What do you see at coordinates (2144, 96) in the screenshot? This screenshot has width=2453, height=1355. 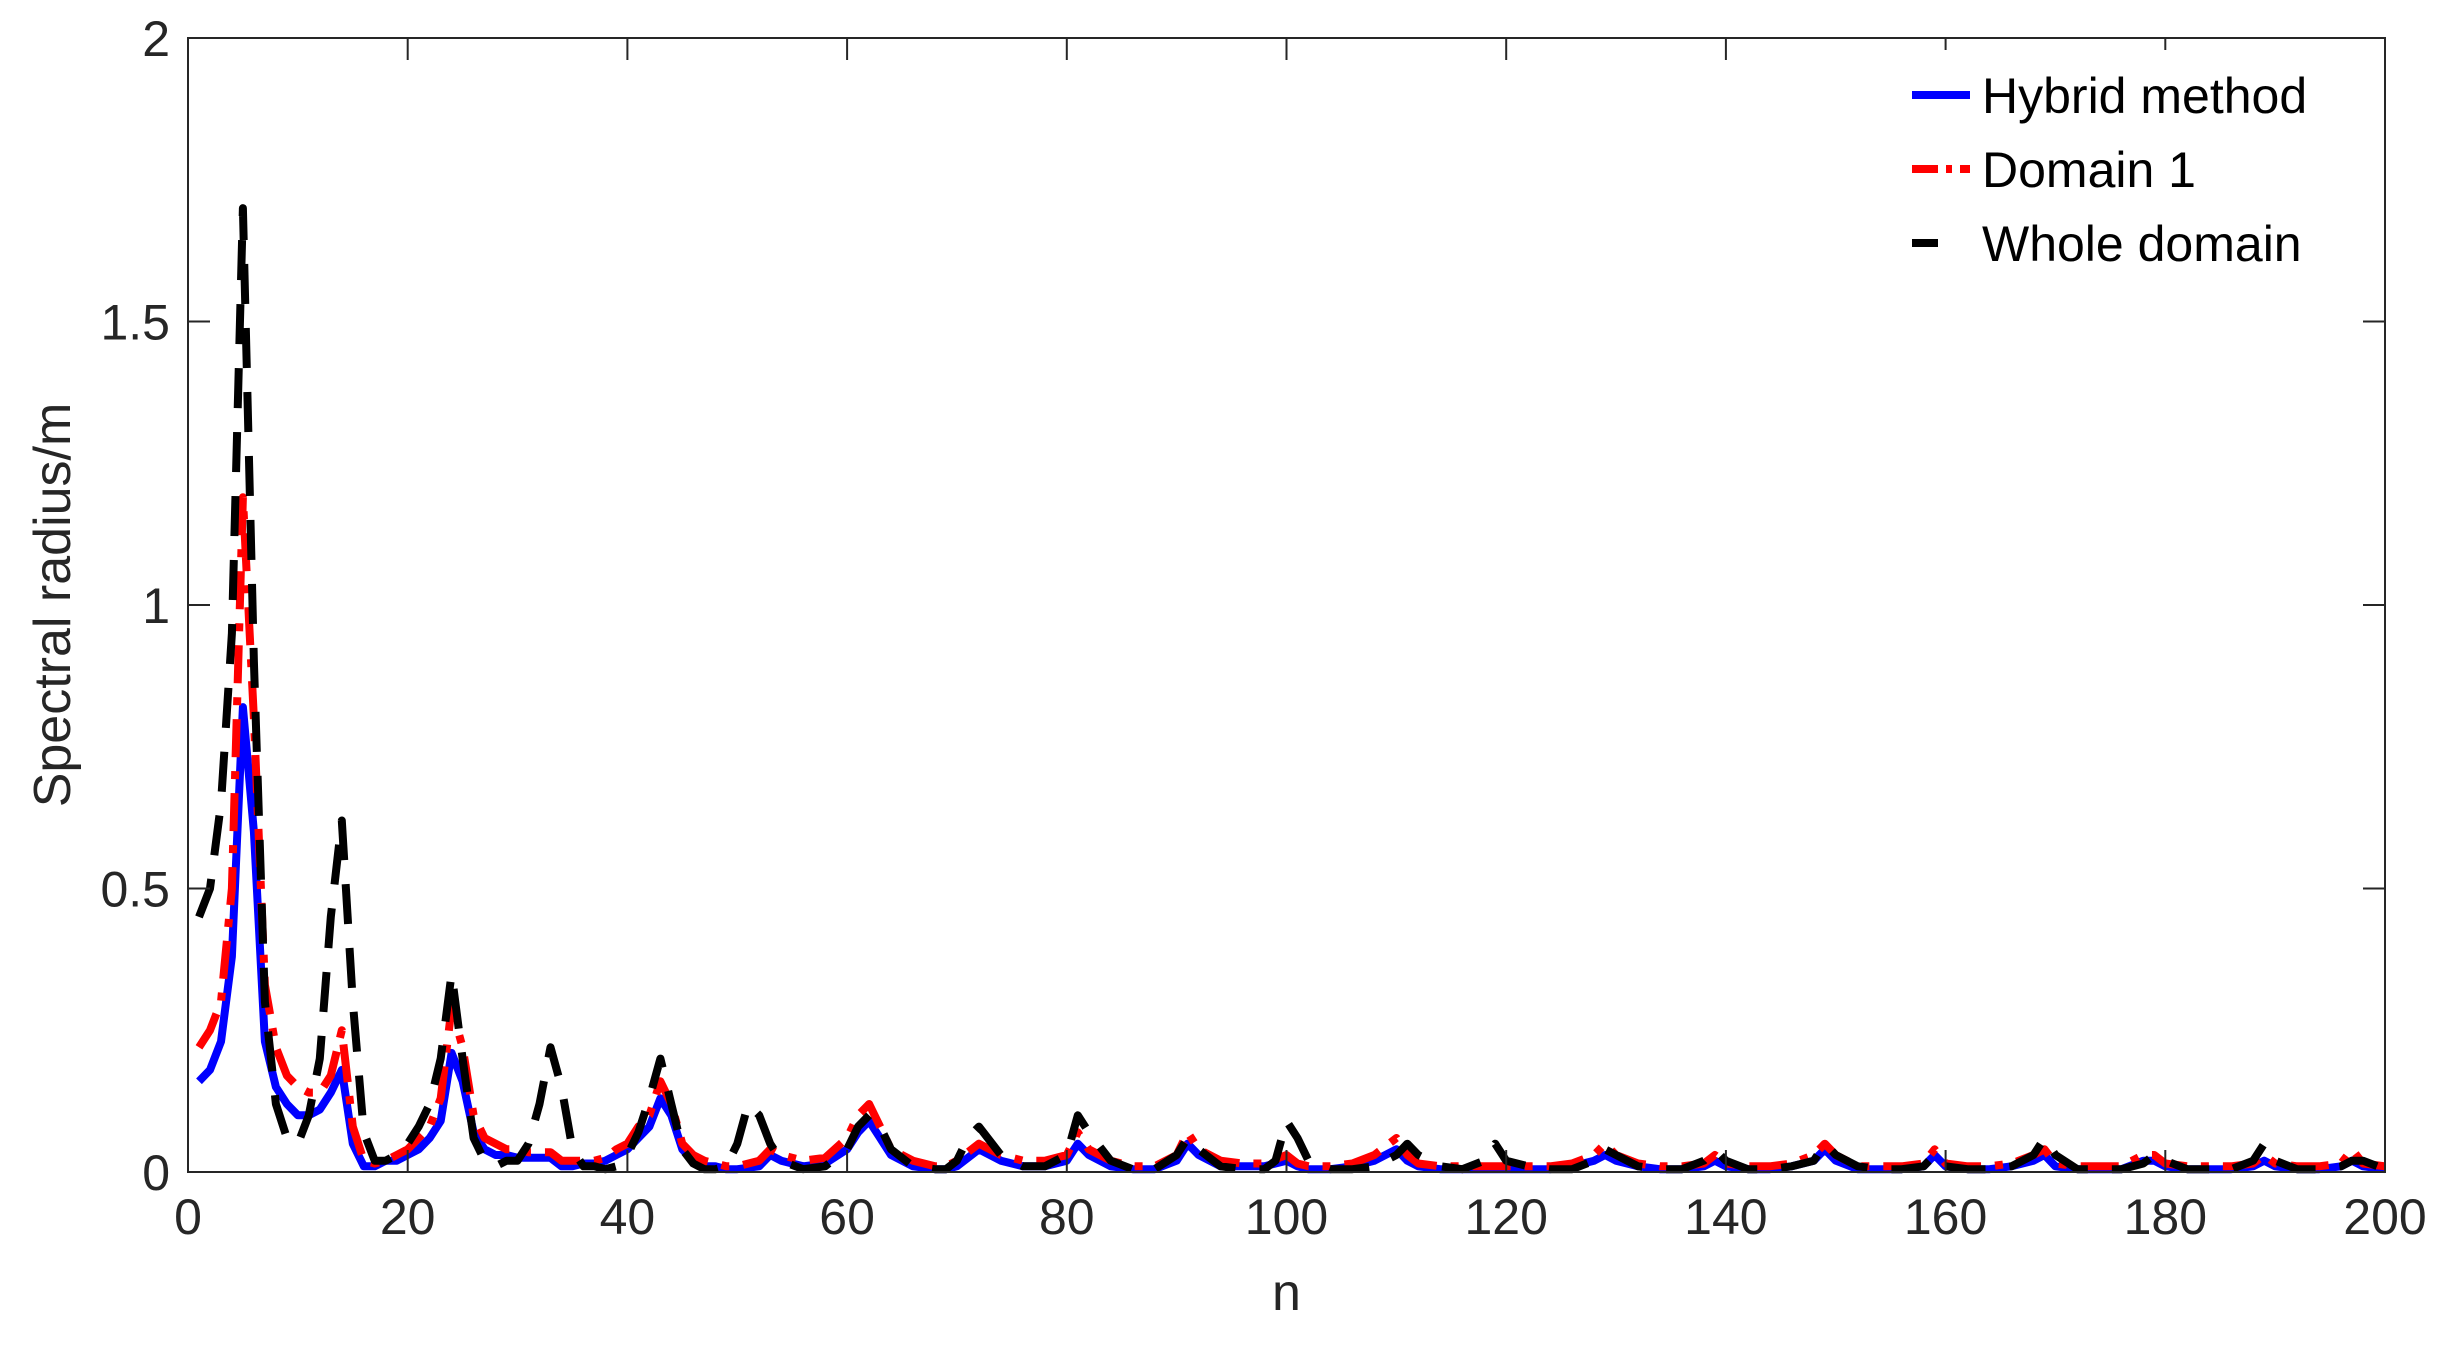 I see `legend-label-1: Hybrid method` at bounding box center [2144, 96].